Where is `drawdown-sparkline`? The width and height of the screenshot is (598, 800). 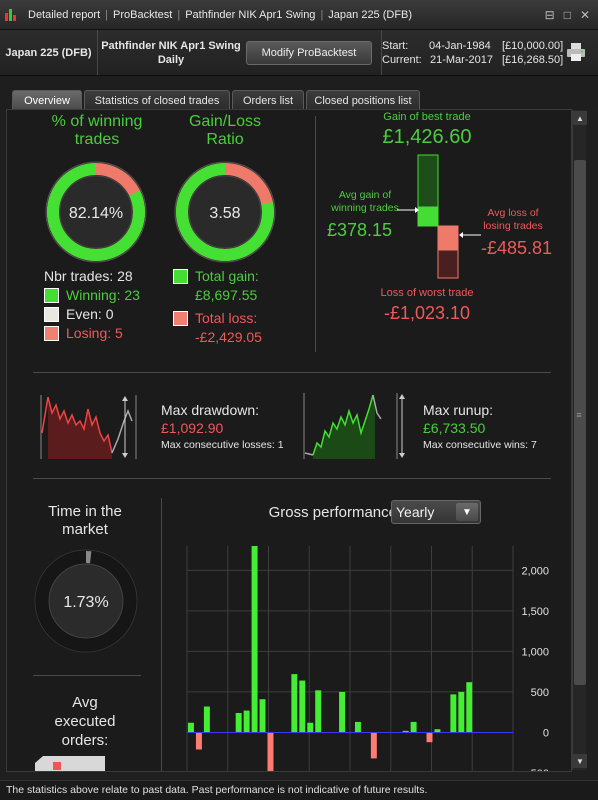 drawdown-sparkline is located at coordinates (88, 427).